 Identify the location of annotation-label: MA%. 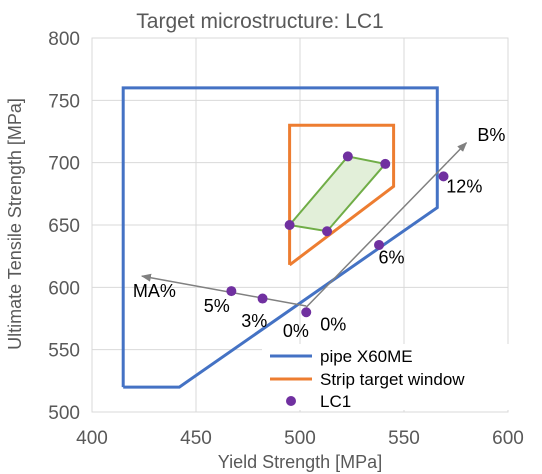
(154, 291).